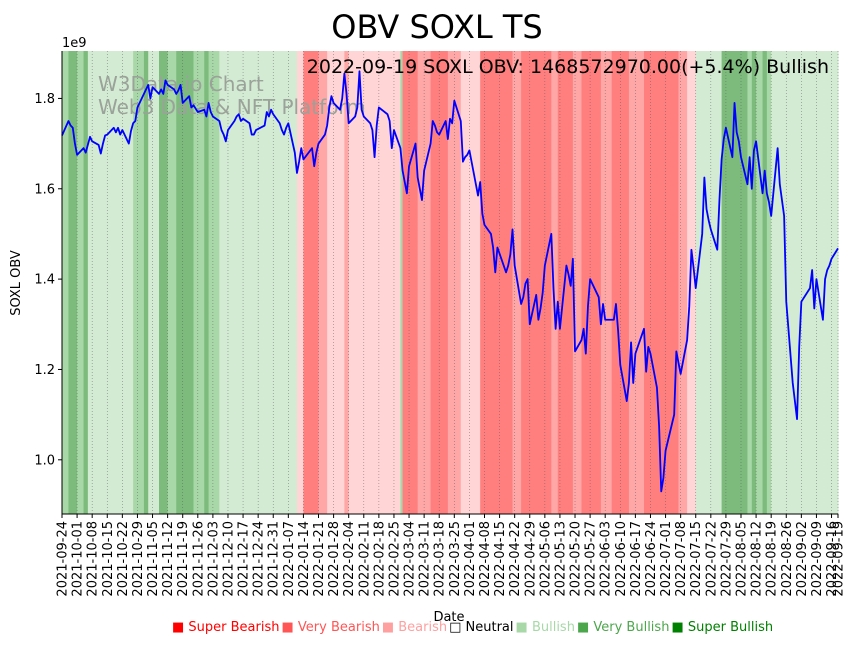 This screenshot has width=855, height=646. What do you see at coordinates (379, 559) in the screenshot?
I see `x-tick-label: 2022-02-18` at bounding box center [379, 559].